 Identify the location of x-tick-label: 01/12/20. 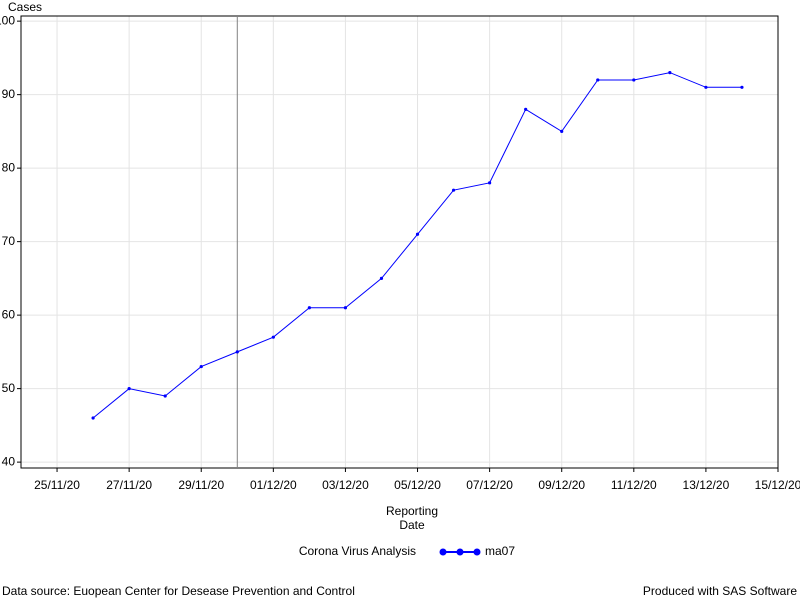
(273, 485).